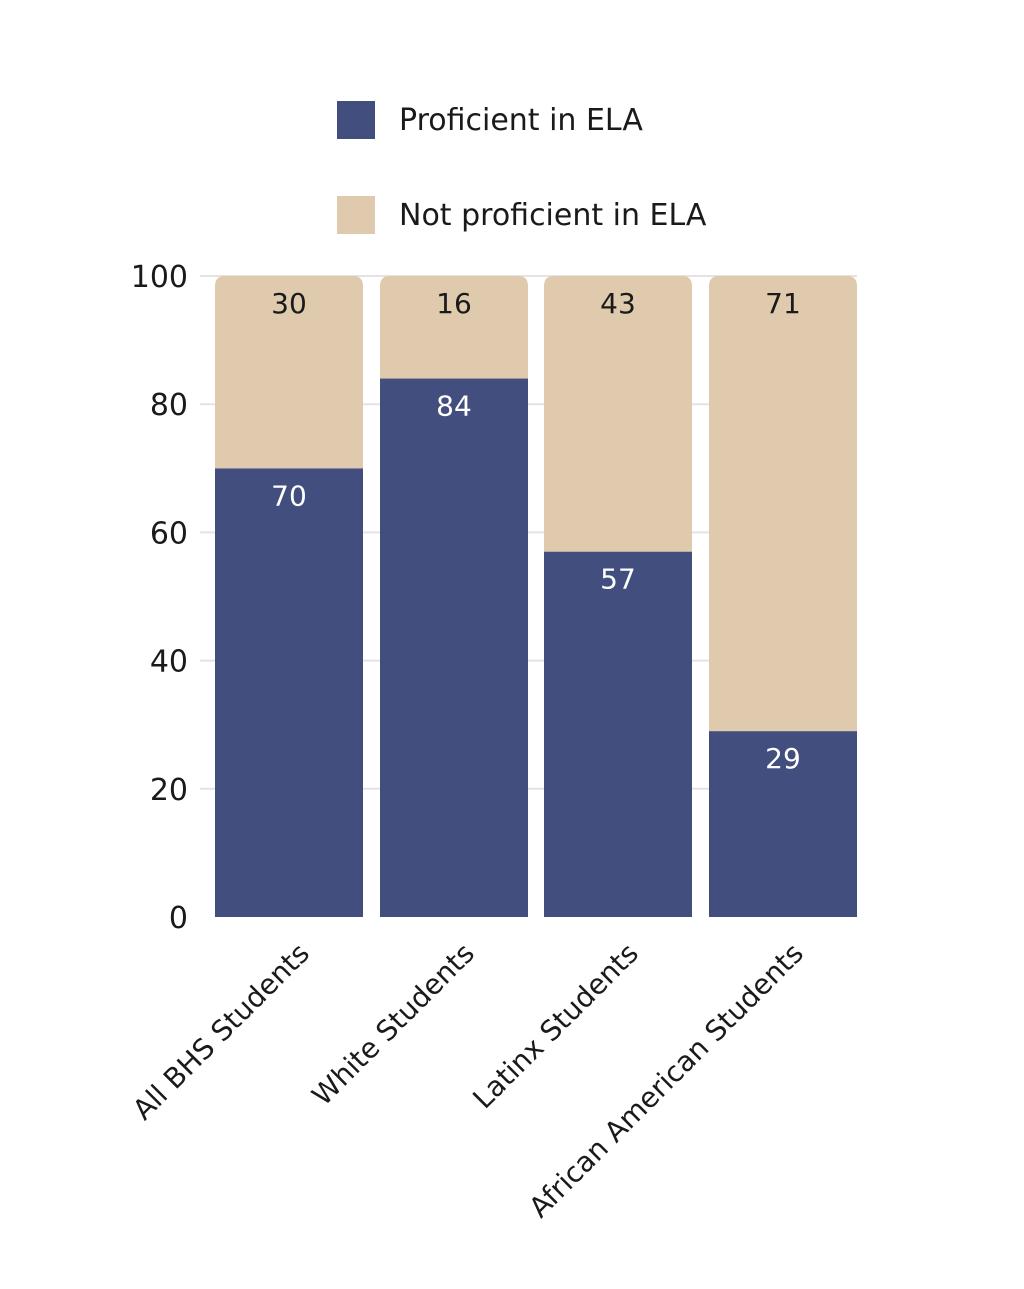 The width and height of the screenshot is (1024, 1289). What do you see at coordinates (178, 918) in the screenshot?
I see `y-tick-label: 0` at bounding box center [178, 918].